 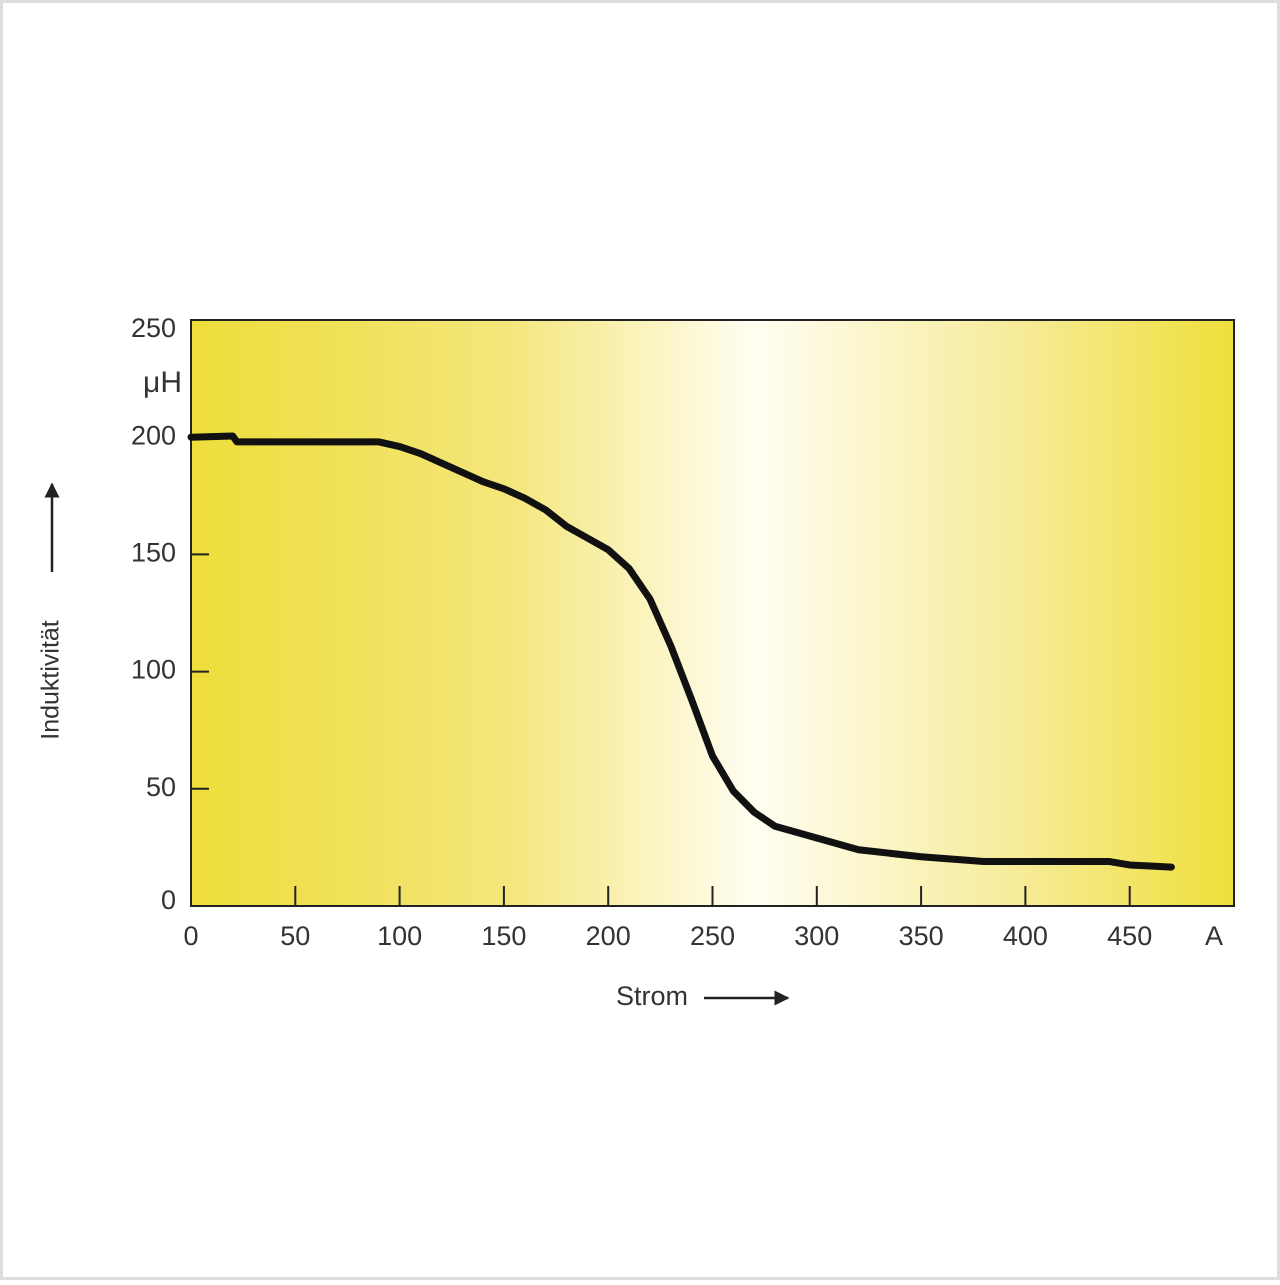 I want to click on x-unit: A, so click(x=1214, y=936).